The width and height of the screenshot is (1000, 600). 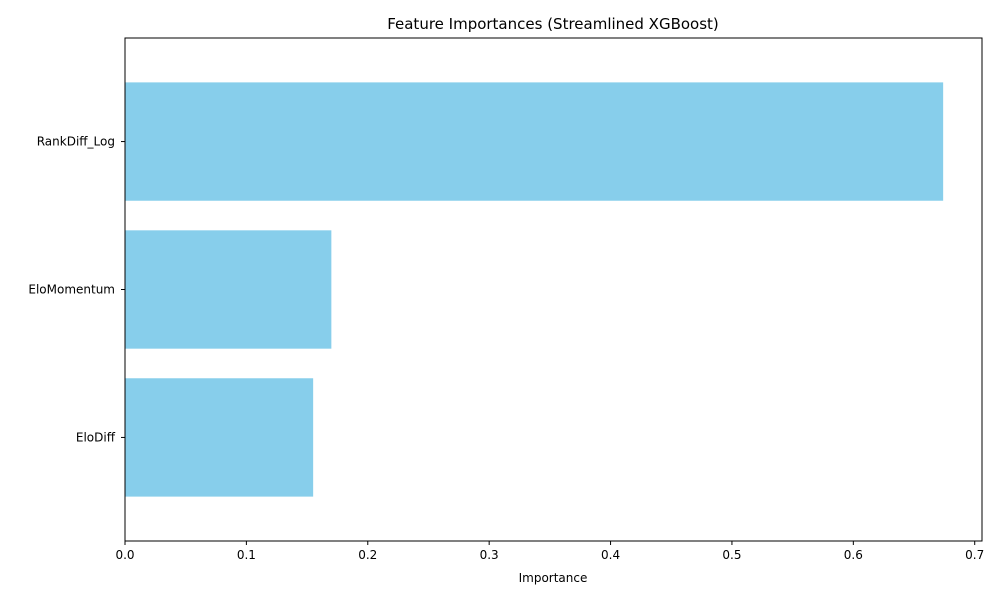 I want to click on x-axis: 0.0 0.1 0.2 0.3 0.4 0.5 0.6 0.7, so click(x=549, y=551).